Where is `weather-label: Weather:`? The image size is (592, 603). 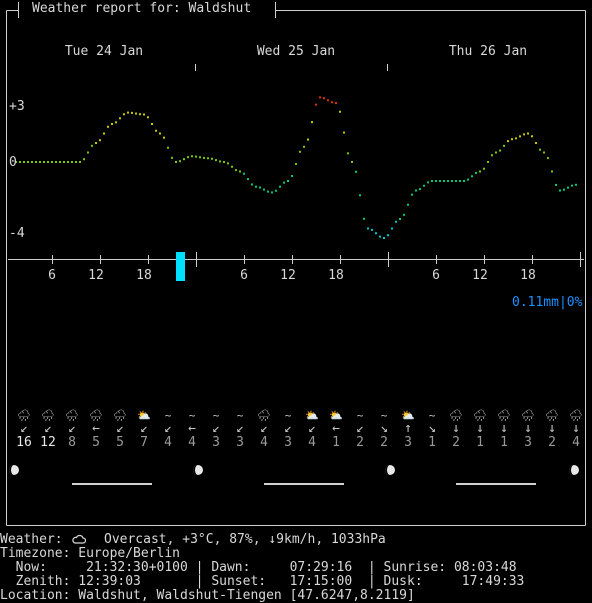
weather-label: Weather: is located at coordinates (31, 539).